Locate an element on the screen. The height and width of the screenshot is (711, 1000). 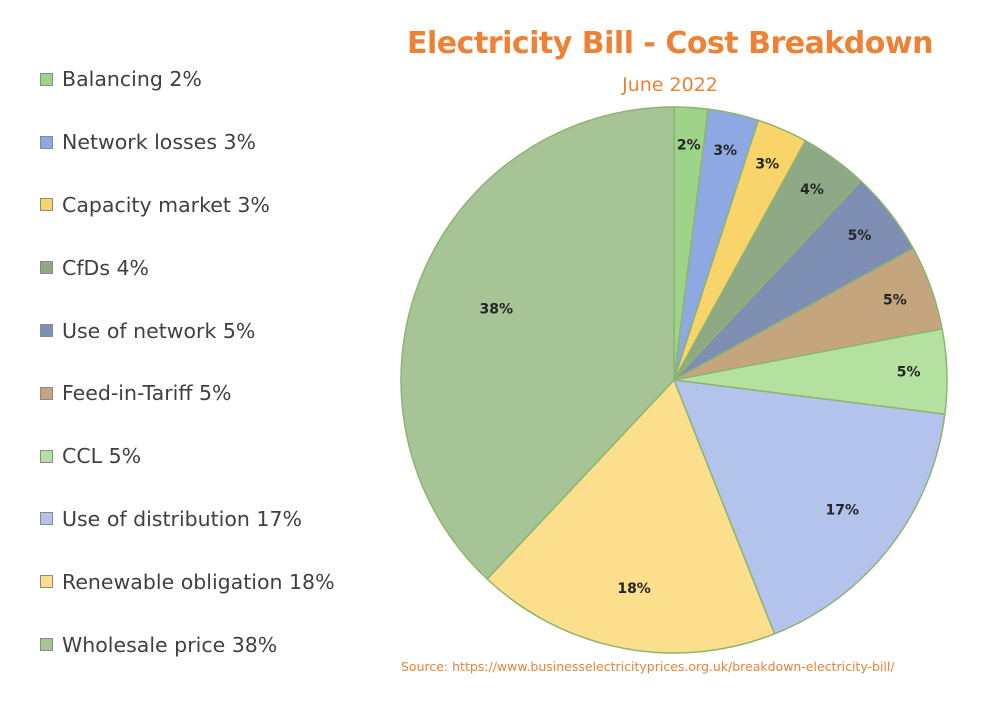
slice-label: 2% is located at coordinates (689, 146).